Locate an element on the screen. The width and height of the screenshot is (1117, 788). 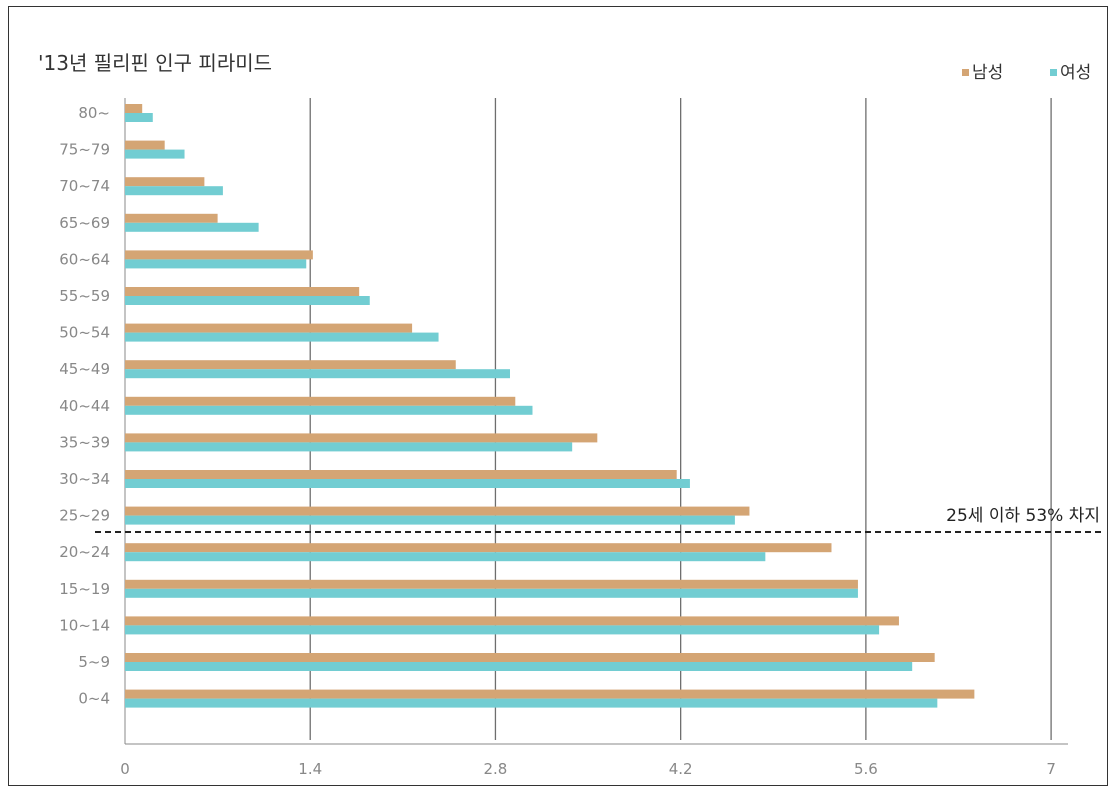
bar-female-50~54 is located at coordinates (282, 337).